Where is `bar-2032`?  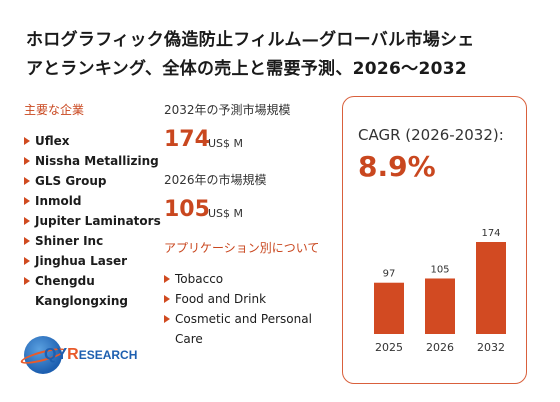
bar-2032 is located at coordinates (491, 288).